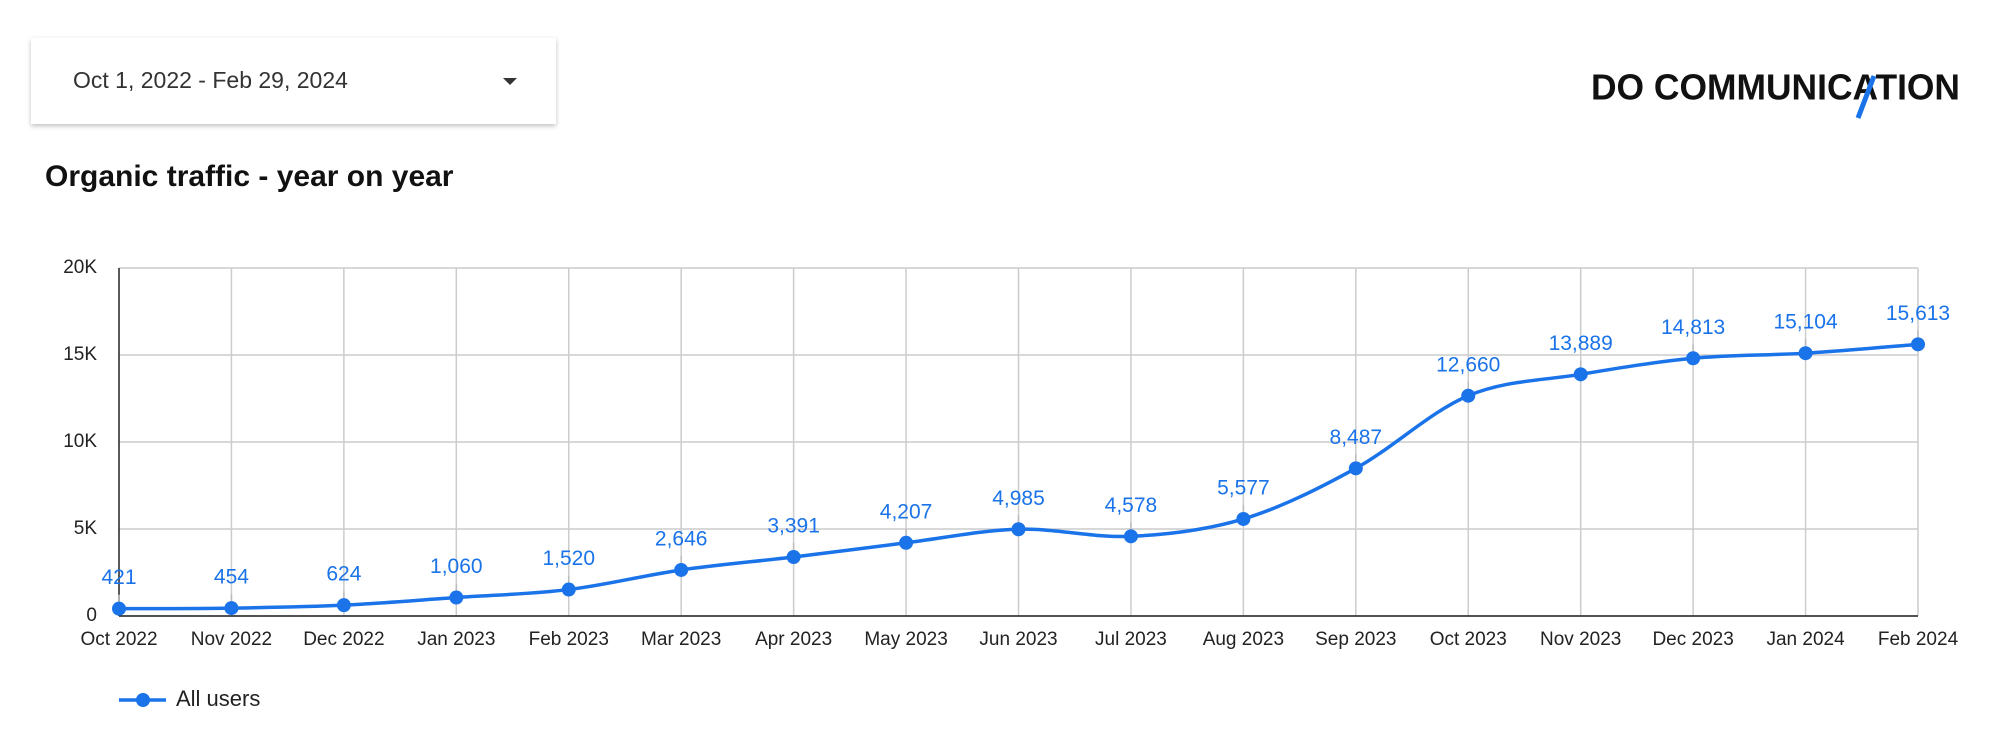 This screenshot has width=1999, height=747. What do you see at coordinates (1355, 639) in the screenshot?
I see `x-tick-label: Sep 2023` at bounding box center [1355, 639].